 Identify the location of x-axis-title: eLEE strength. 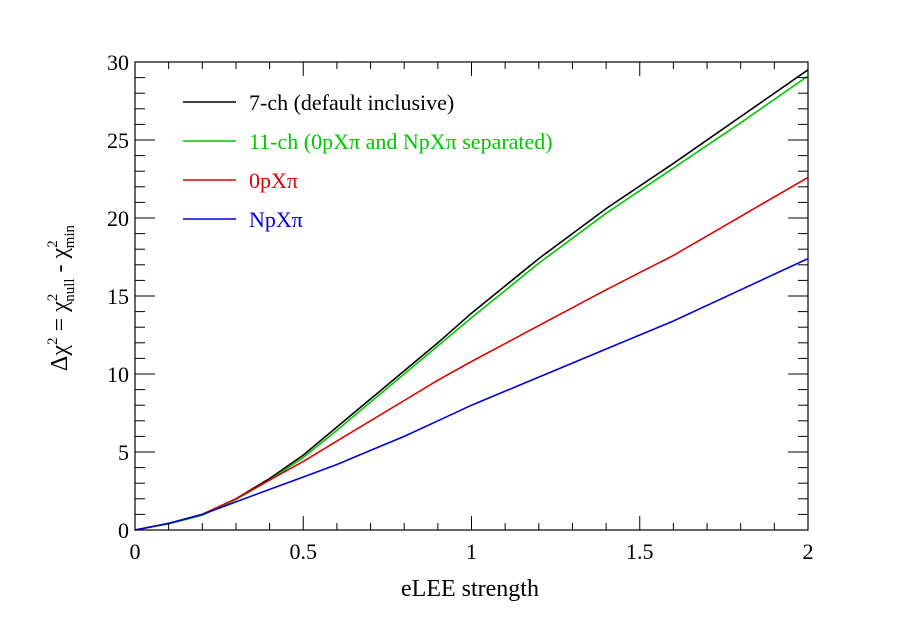
(470, 589).